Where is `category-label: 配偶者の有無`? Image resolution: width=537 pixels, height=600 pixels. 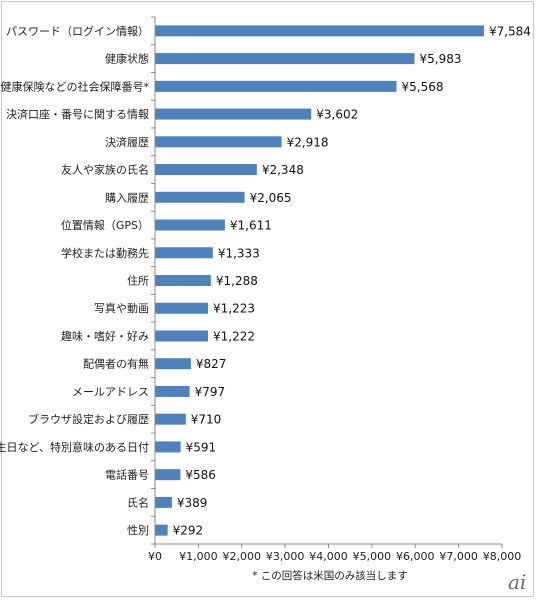 category-label: 配偶者の有無 is located at coordinates (116, 364).